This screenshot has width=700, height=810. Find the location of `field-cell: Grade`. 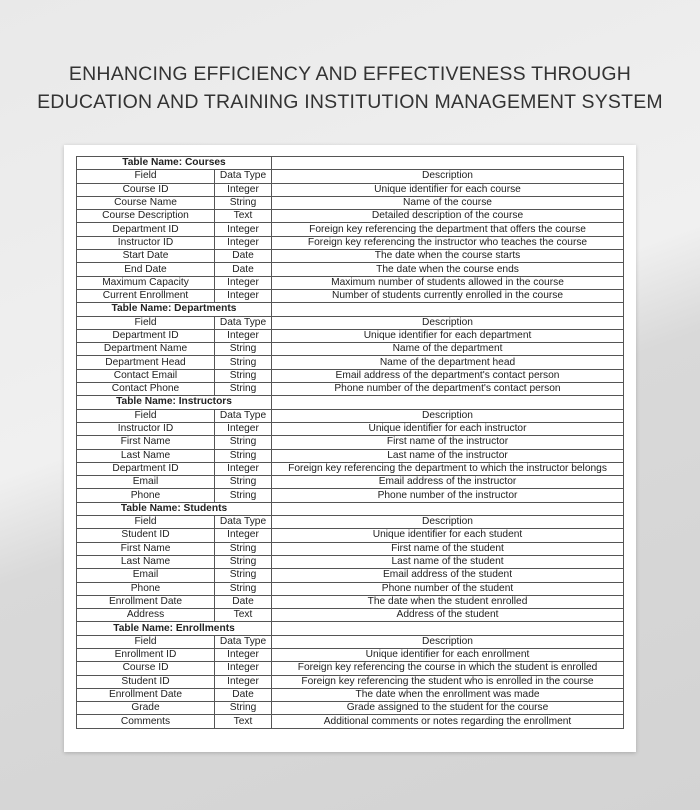

field-cell: Grade is located at coordinates (145, 708).